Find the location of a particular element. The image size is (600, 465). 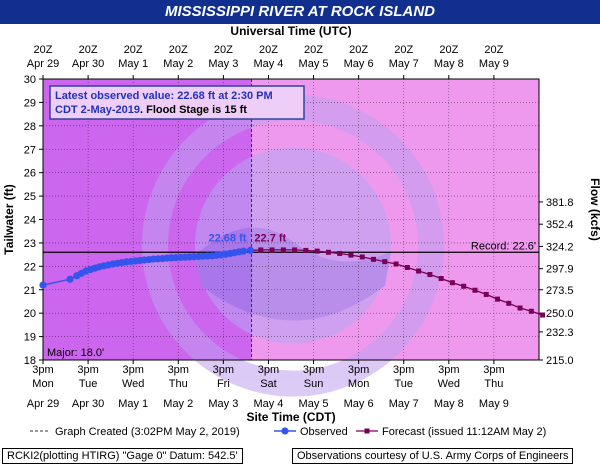

top-tick-date: May 5 is located at coordinates (314, 64).